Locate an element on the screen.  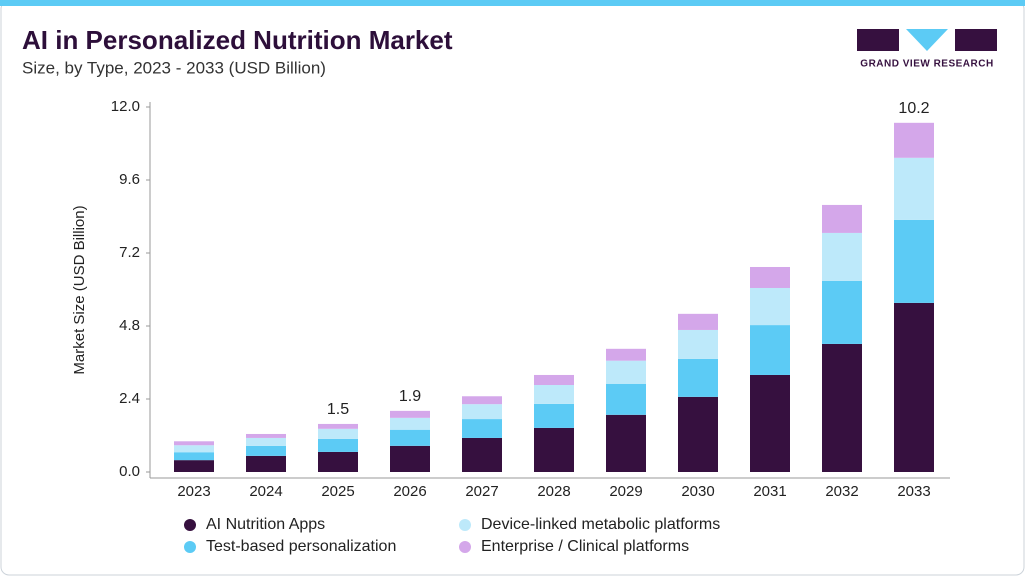
legend-label: Enterprise / Clinical platforms is located at coordinates (585, 546).